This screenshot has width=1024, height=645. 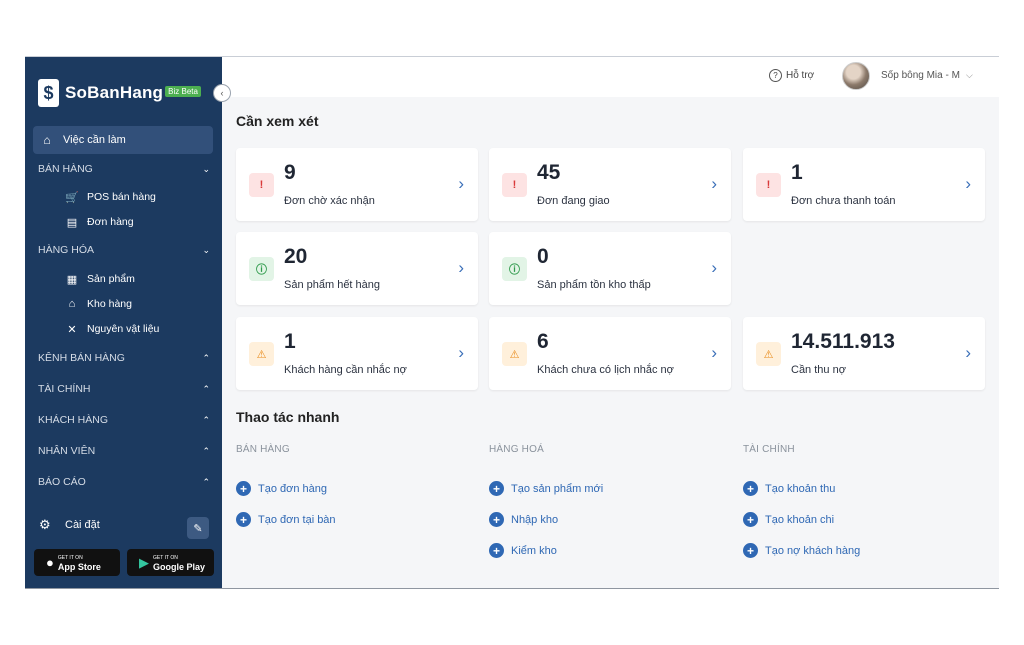 What do you see at coordinates (357, 184) in the screenshot?
I see `card-don-cho-xac-nhan: ! 9 Đơn chờ xác nhận ›` at bounding box center [357, 184].